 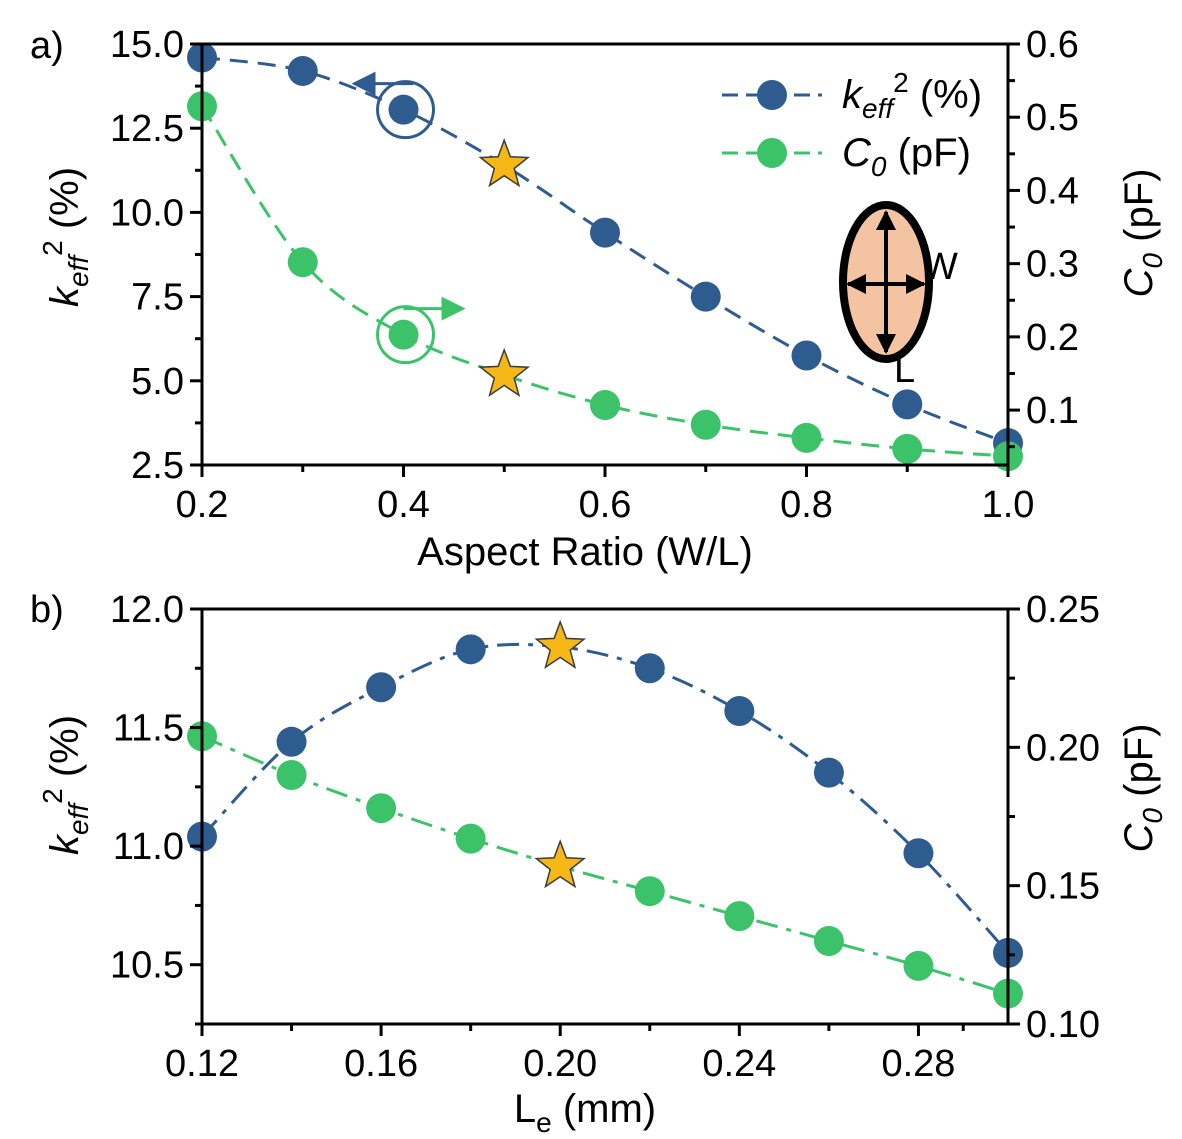 What do you see at coordinates (434, 308) in the screenshot?
I see `axis-indicator-arrow-C0` at bounding box center [434, 308].